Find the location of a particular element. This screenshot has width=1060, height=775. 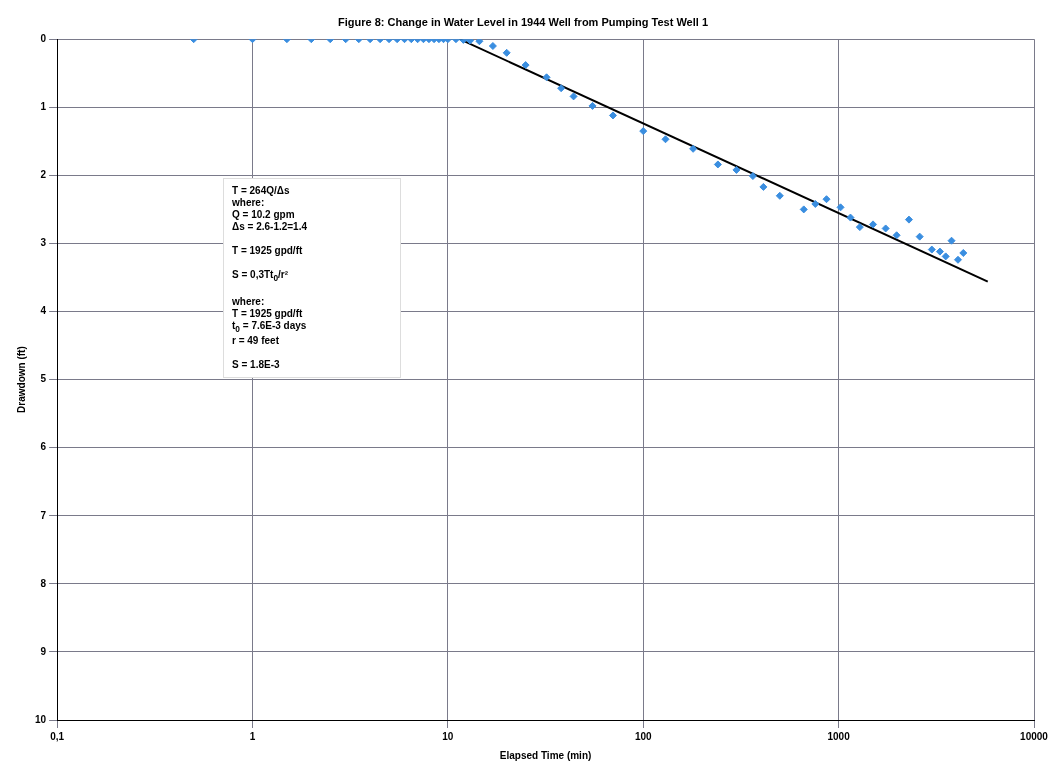

x-tick-label: 0,1 is located at coordinates (57, 736).